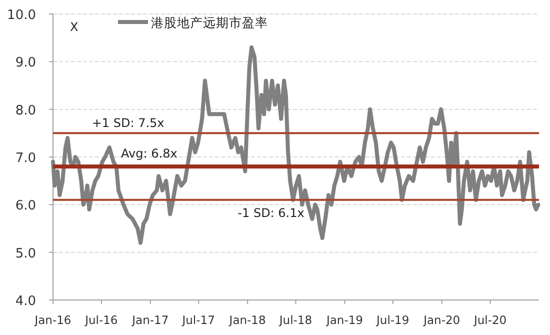  What do you see at coordinates (198, 320) in the screenshot?
I see `x-tick-label: Jul-17` at bounding box center [198, 320].